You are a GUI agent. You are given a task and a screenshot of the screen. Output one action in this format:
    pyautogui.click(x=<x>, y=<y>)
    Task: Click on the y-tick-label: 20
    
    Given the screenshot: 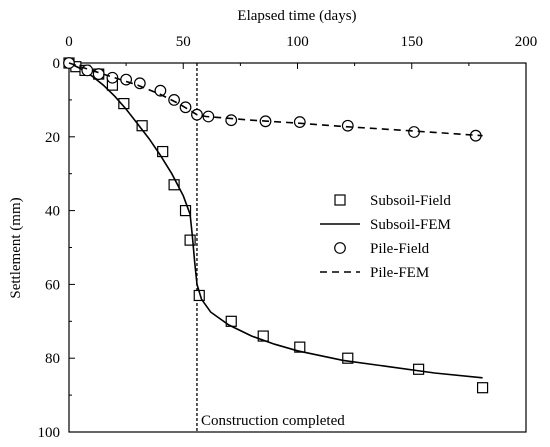 What is the action you would take?
    pyautogui.click(x=52, y=138)
    